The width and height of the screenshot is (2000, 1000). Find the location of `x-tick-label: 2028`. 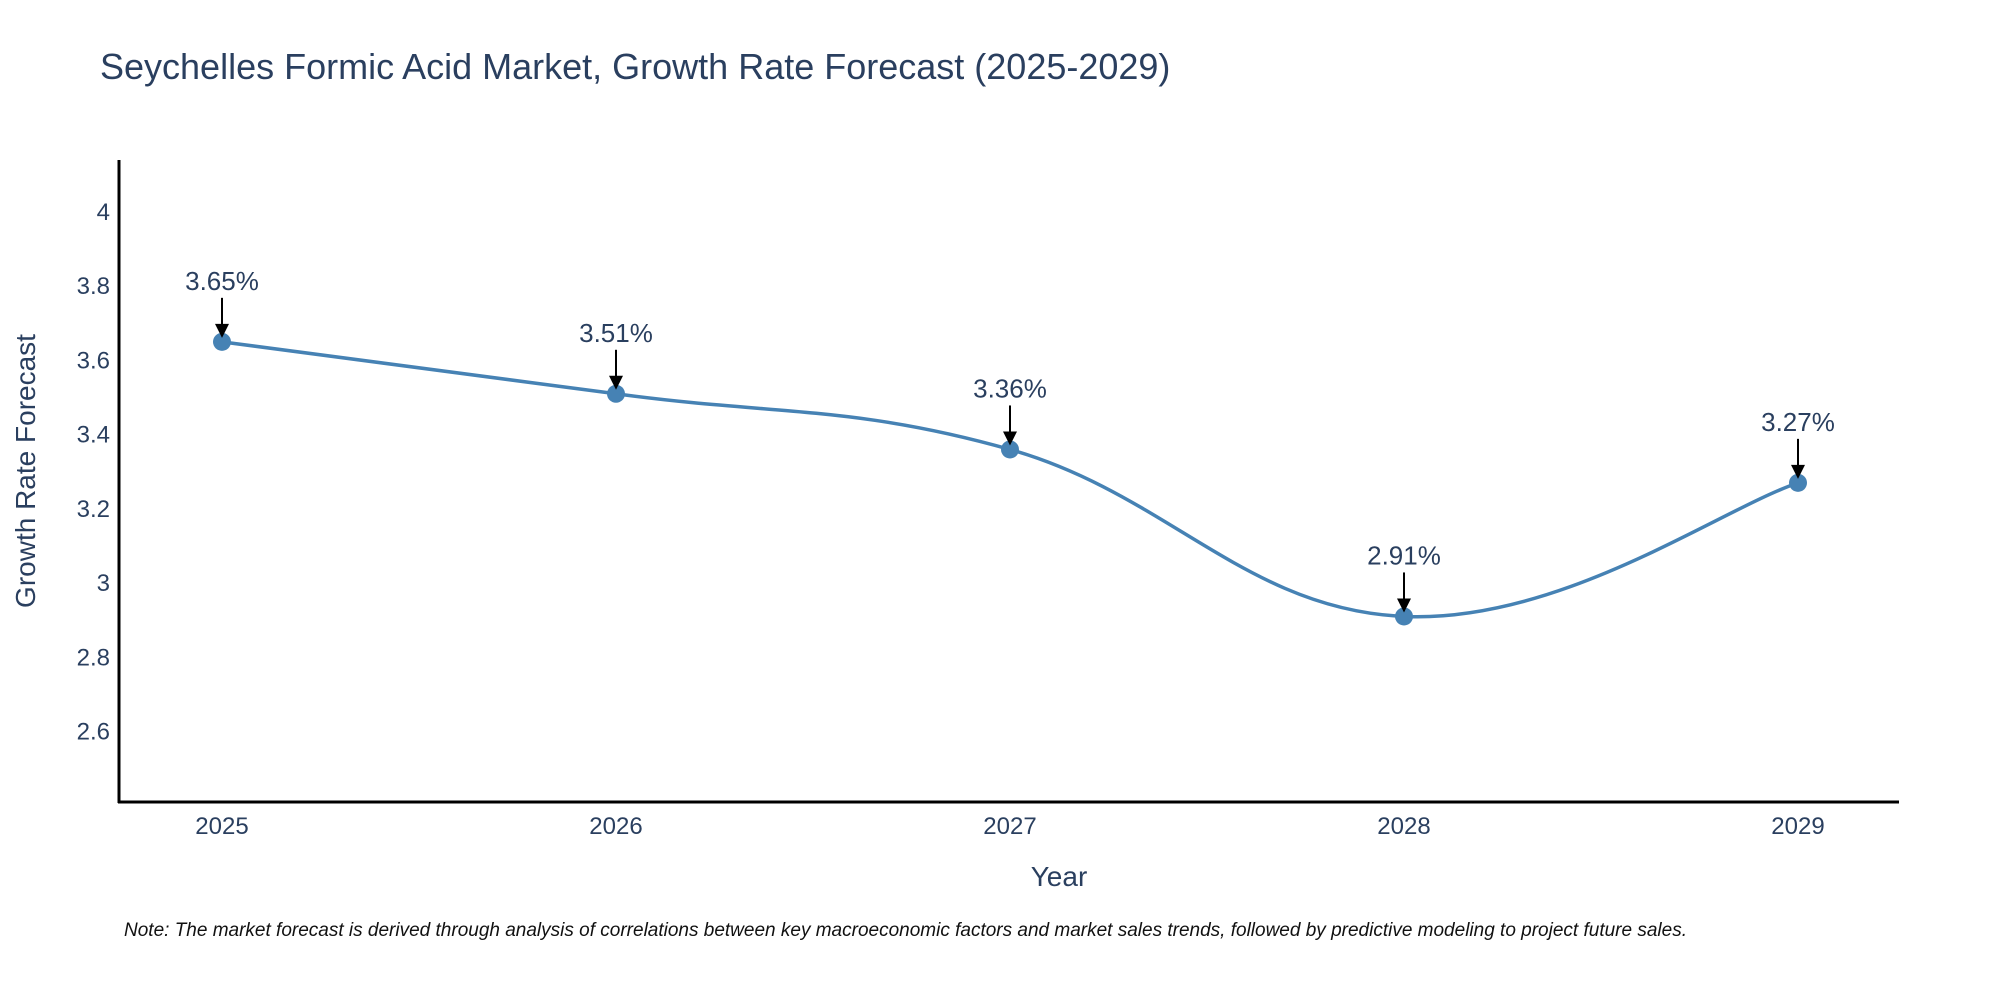

x-tick-label: 2028 is located at coordinates (1403, 826).